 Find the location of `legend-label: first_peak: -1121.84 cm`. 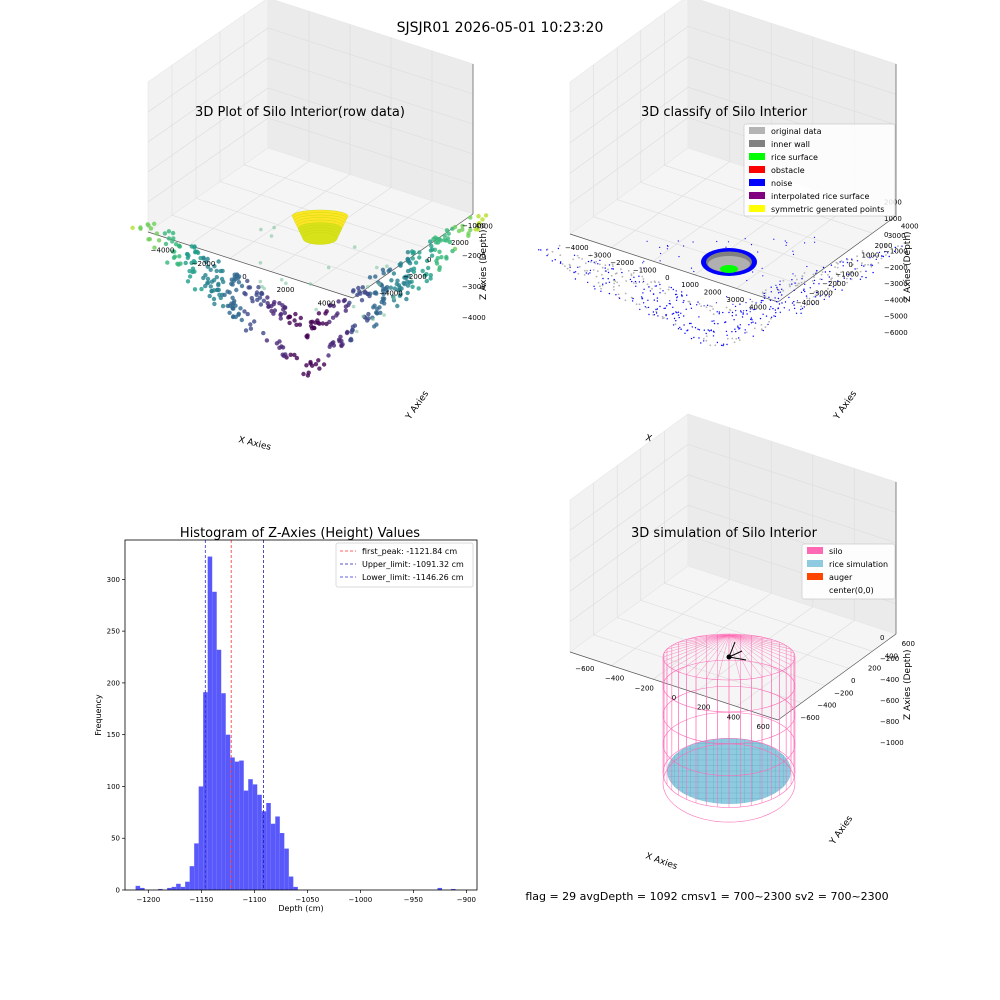

legend-label: first_peak: -1121.84 cm is located at coordinates (409, 551).